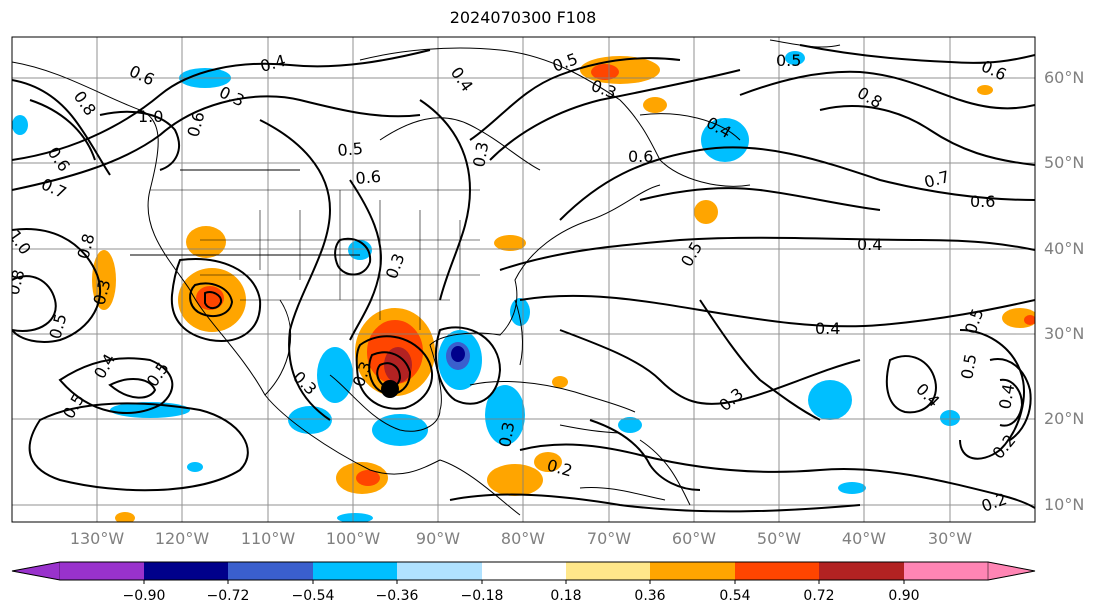  Describe the element at coordinates (609, 538) in the screenshot. I see `lon-label: 70°W` at that location.